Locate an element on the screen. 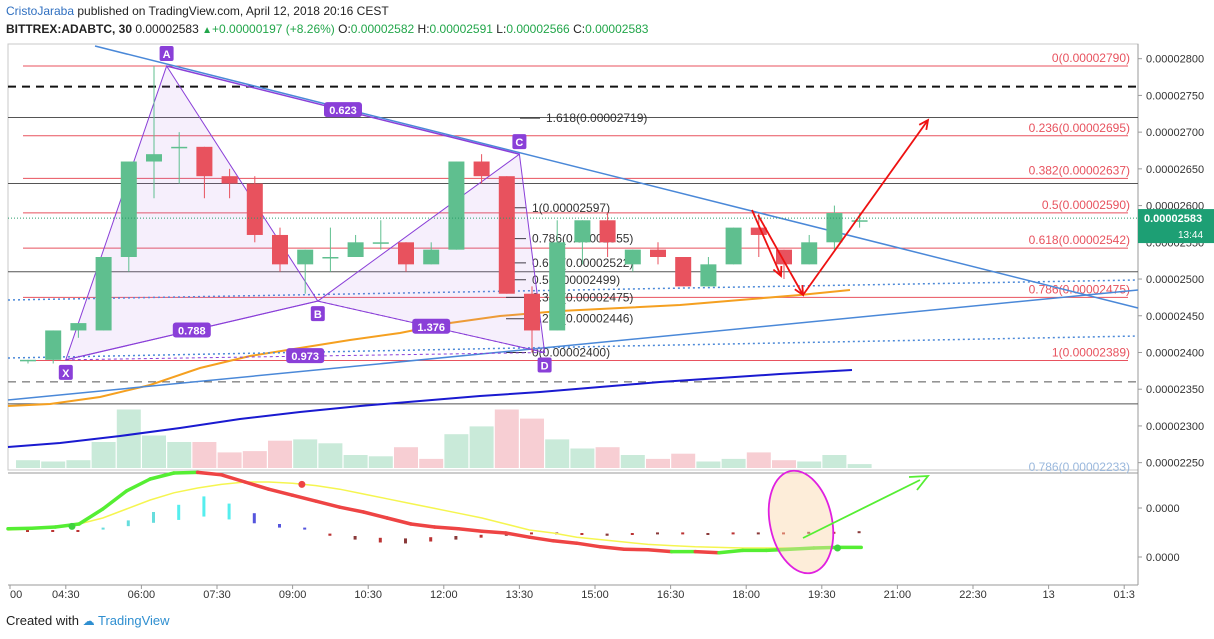 This screenshot has height=639, width=1214. time-axis-label: 13:30 is located at coordinates (520, 595).